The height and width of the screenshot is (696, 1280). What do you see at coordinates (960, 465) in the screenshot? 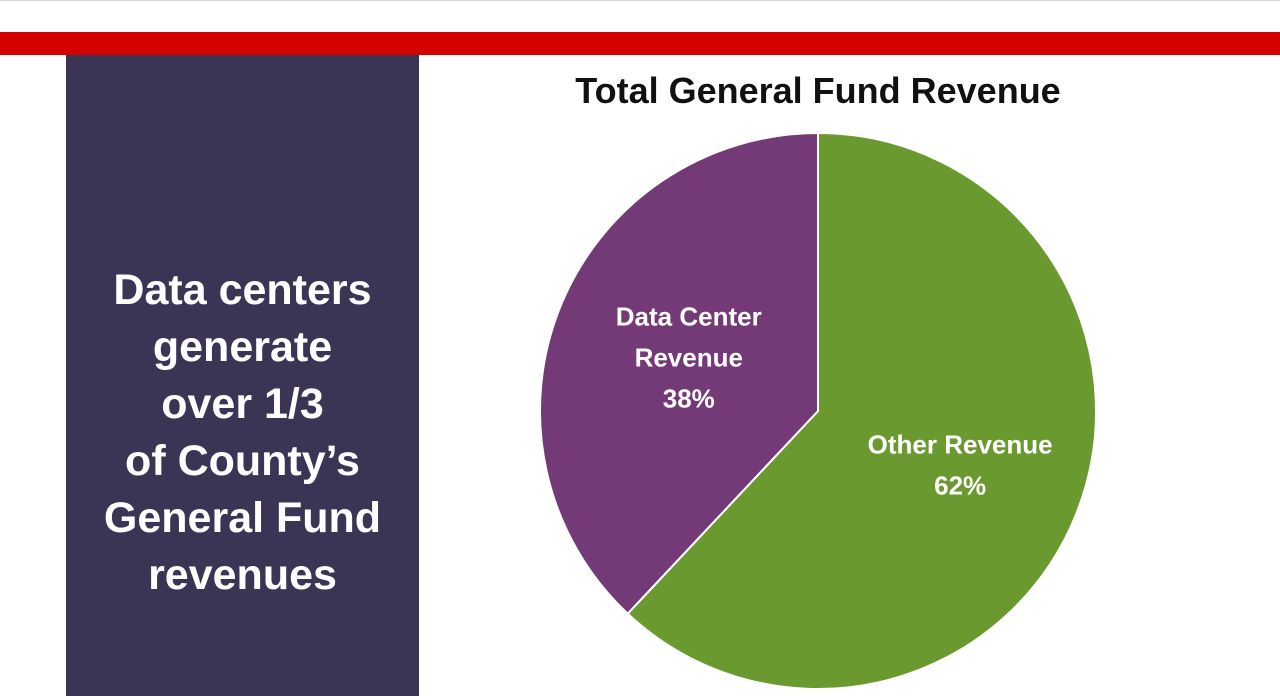
I see `pie-label-other-revenue: Other Revenue 62%` at bounding box center [960, 465].